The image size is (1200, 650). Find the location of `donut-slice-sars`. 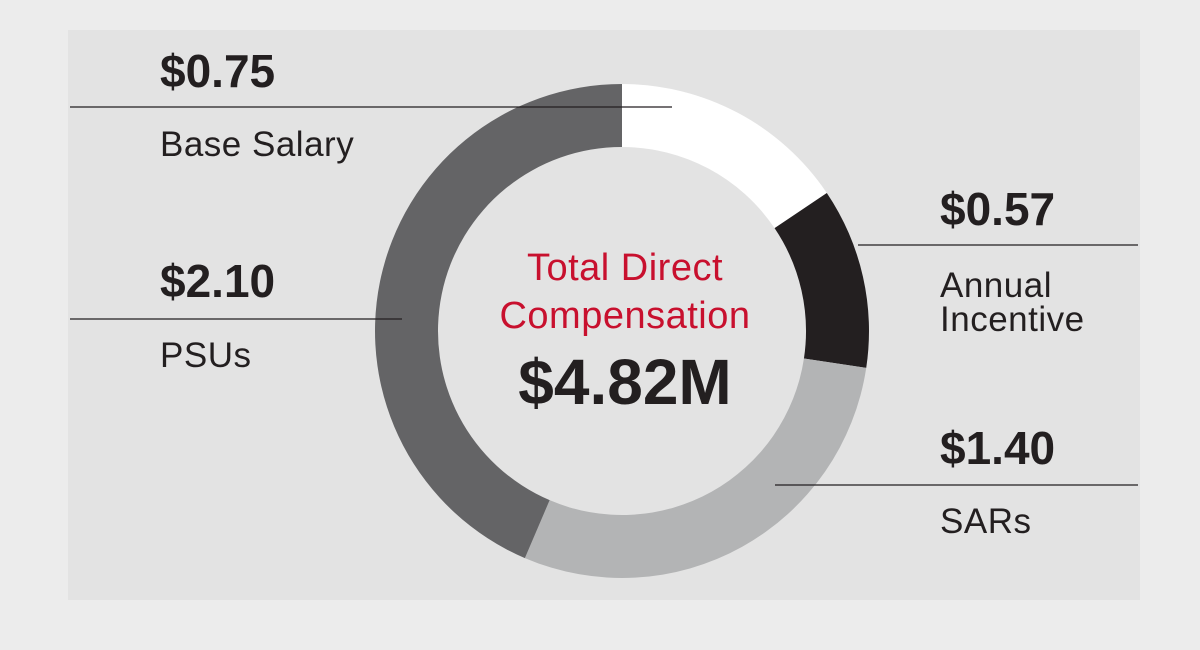

donut-slice-sars is located at coordinates (695, 468).